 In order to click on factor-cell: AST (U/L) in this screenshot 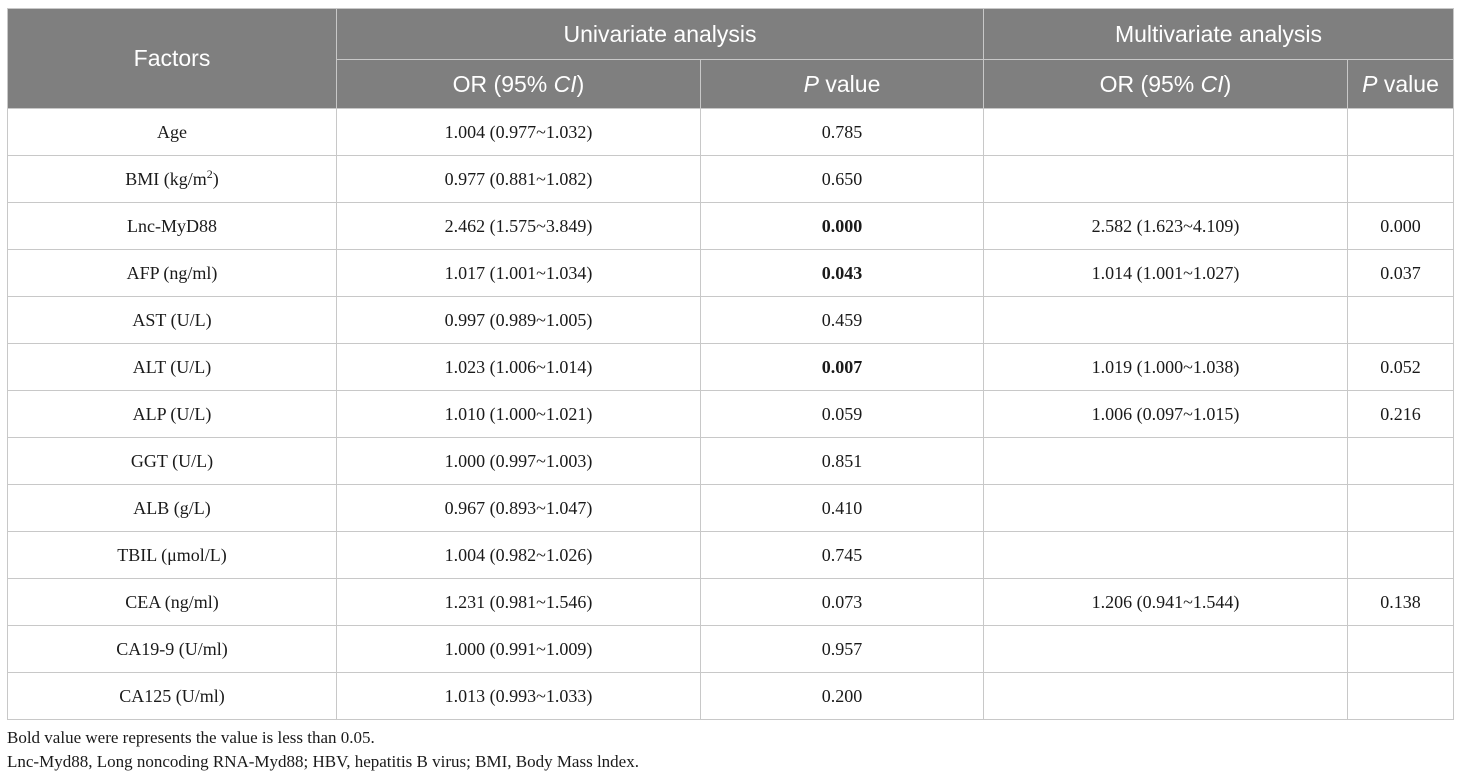, I will do `click(172, 320)`.